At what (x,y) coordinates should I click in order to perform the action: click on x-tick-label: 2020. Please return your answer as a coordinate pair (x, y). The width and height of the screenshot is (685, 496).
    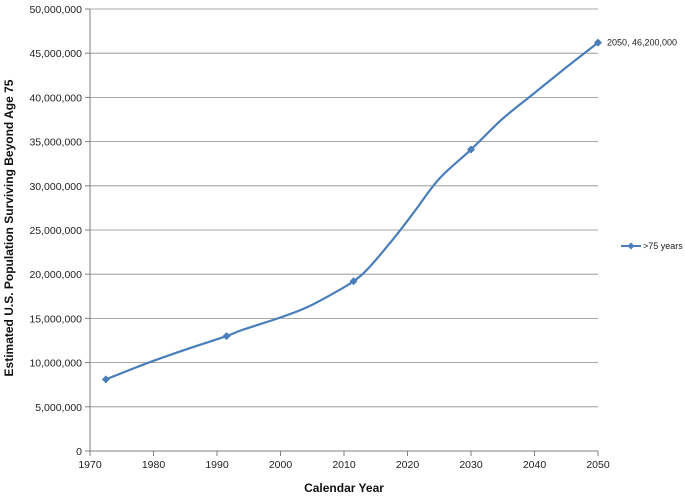
    Looking at the image, I should click on (408, 465).